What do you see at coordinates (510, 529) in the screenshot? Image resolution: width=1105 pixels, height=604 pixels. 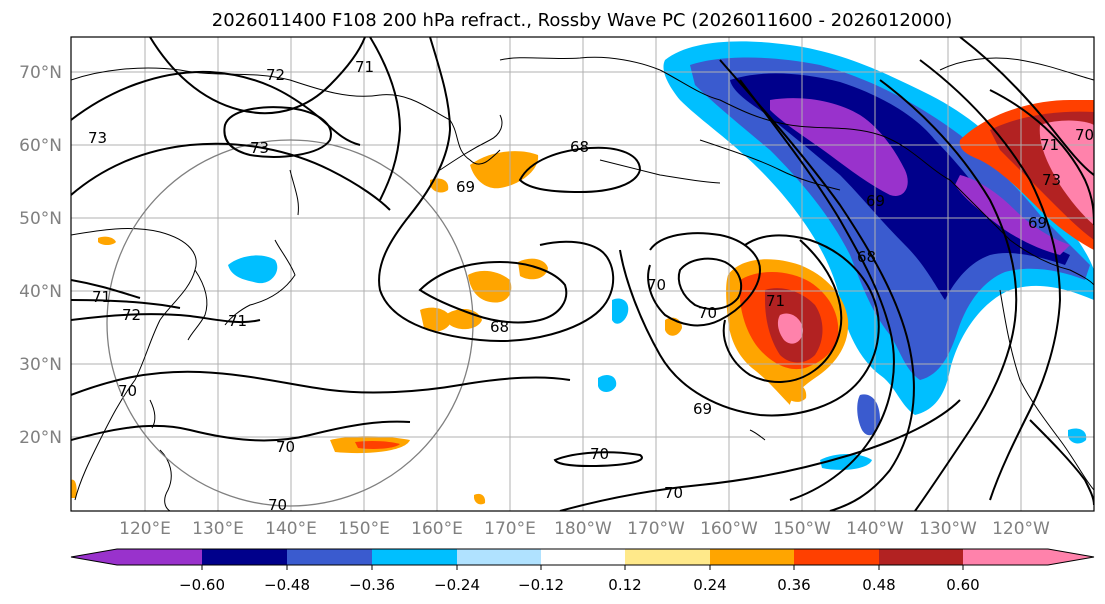 I see `longitude-label: 170°E` at bounding box center [510, 529].